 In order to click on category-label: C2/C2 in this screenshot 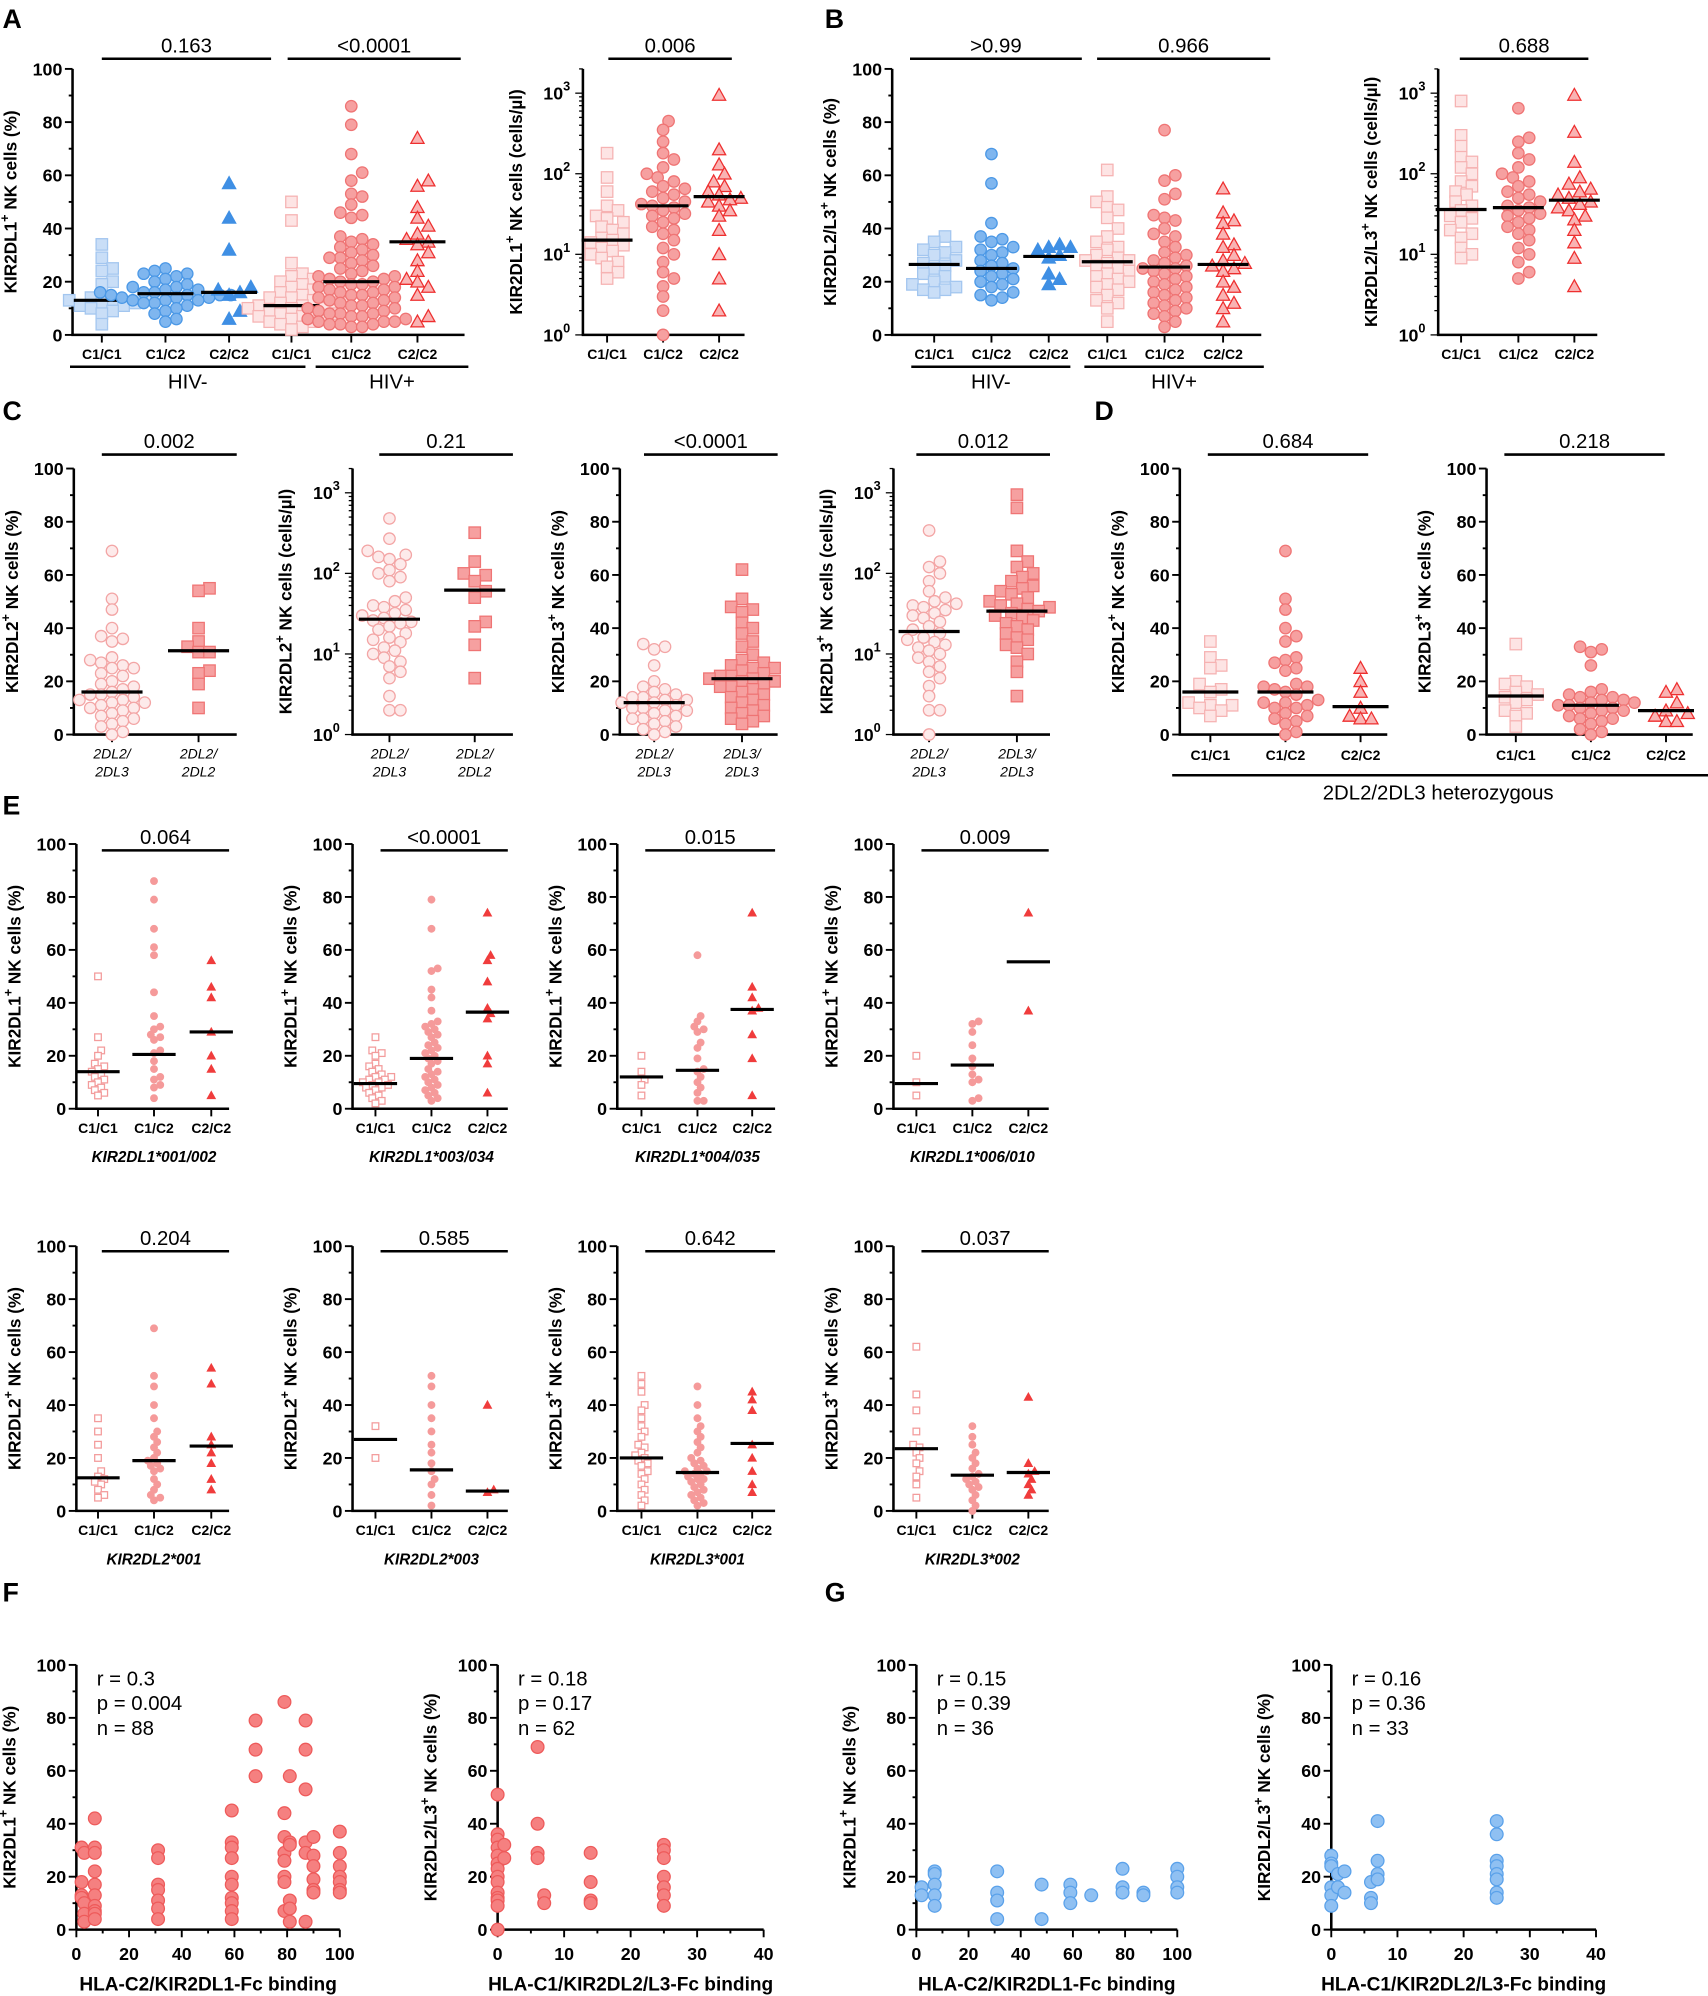, I will do `click(1361, 755)`.